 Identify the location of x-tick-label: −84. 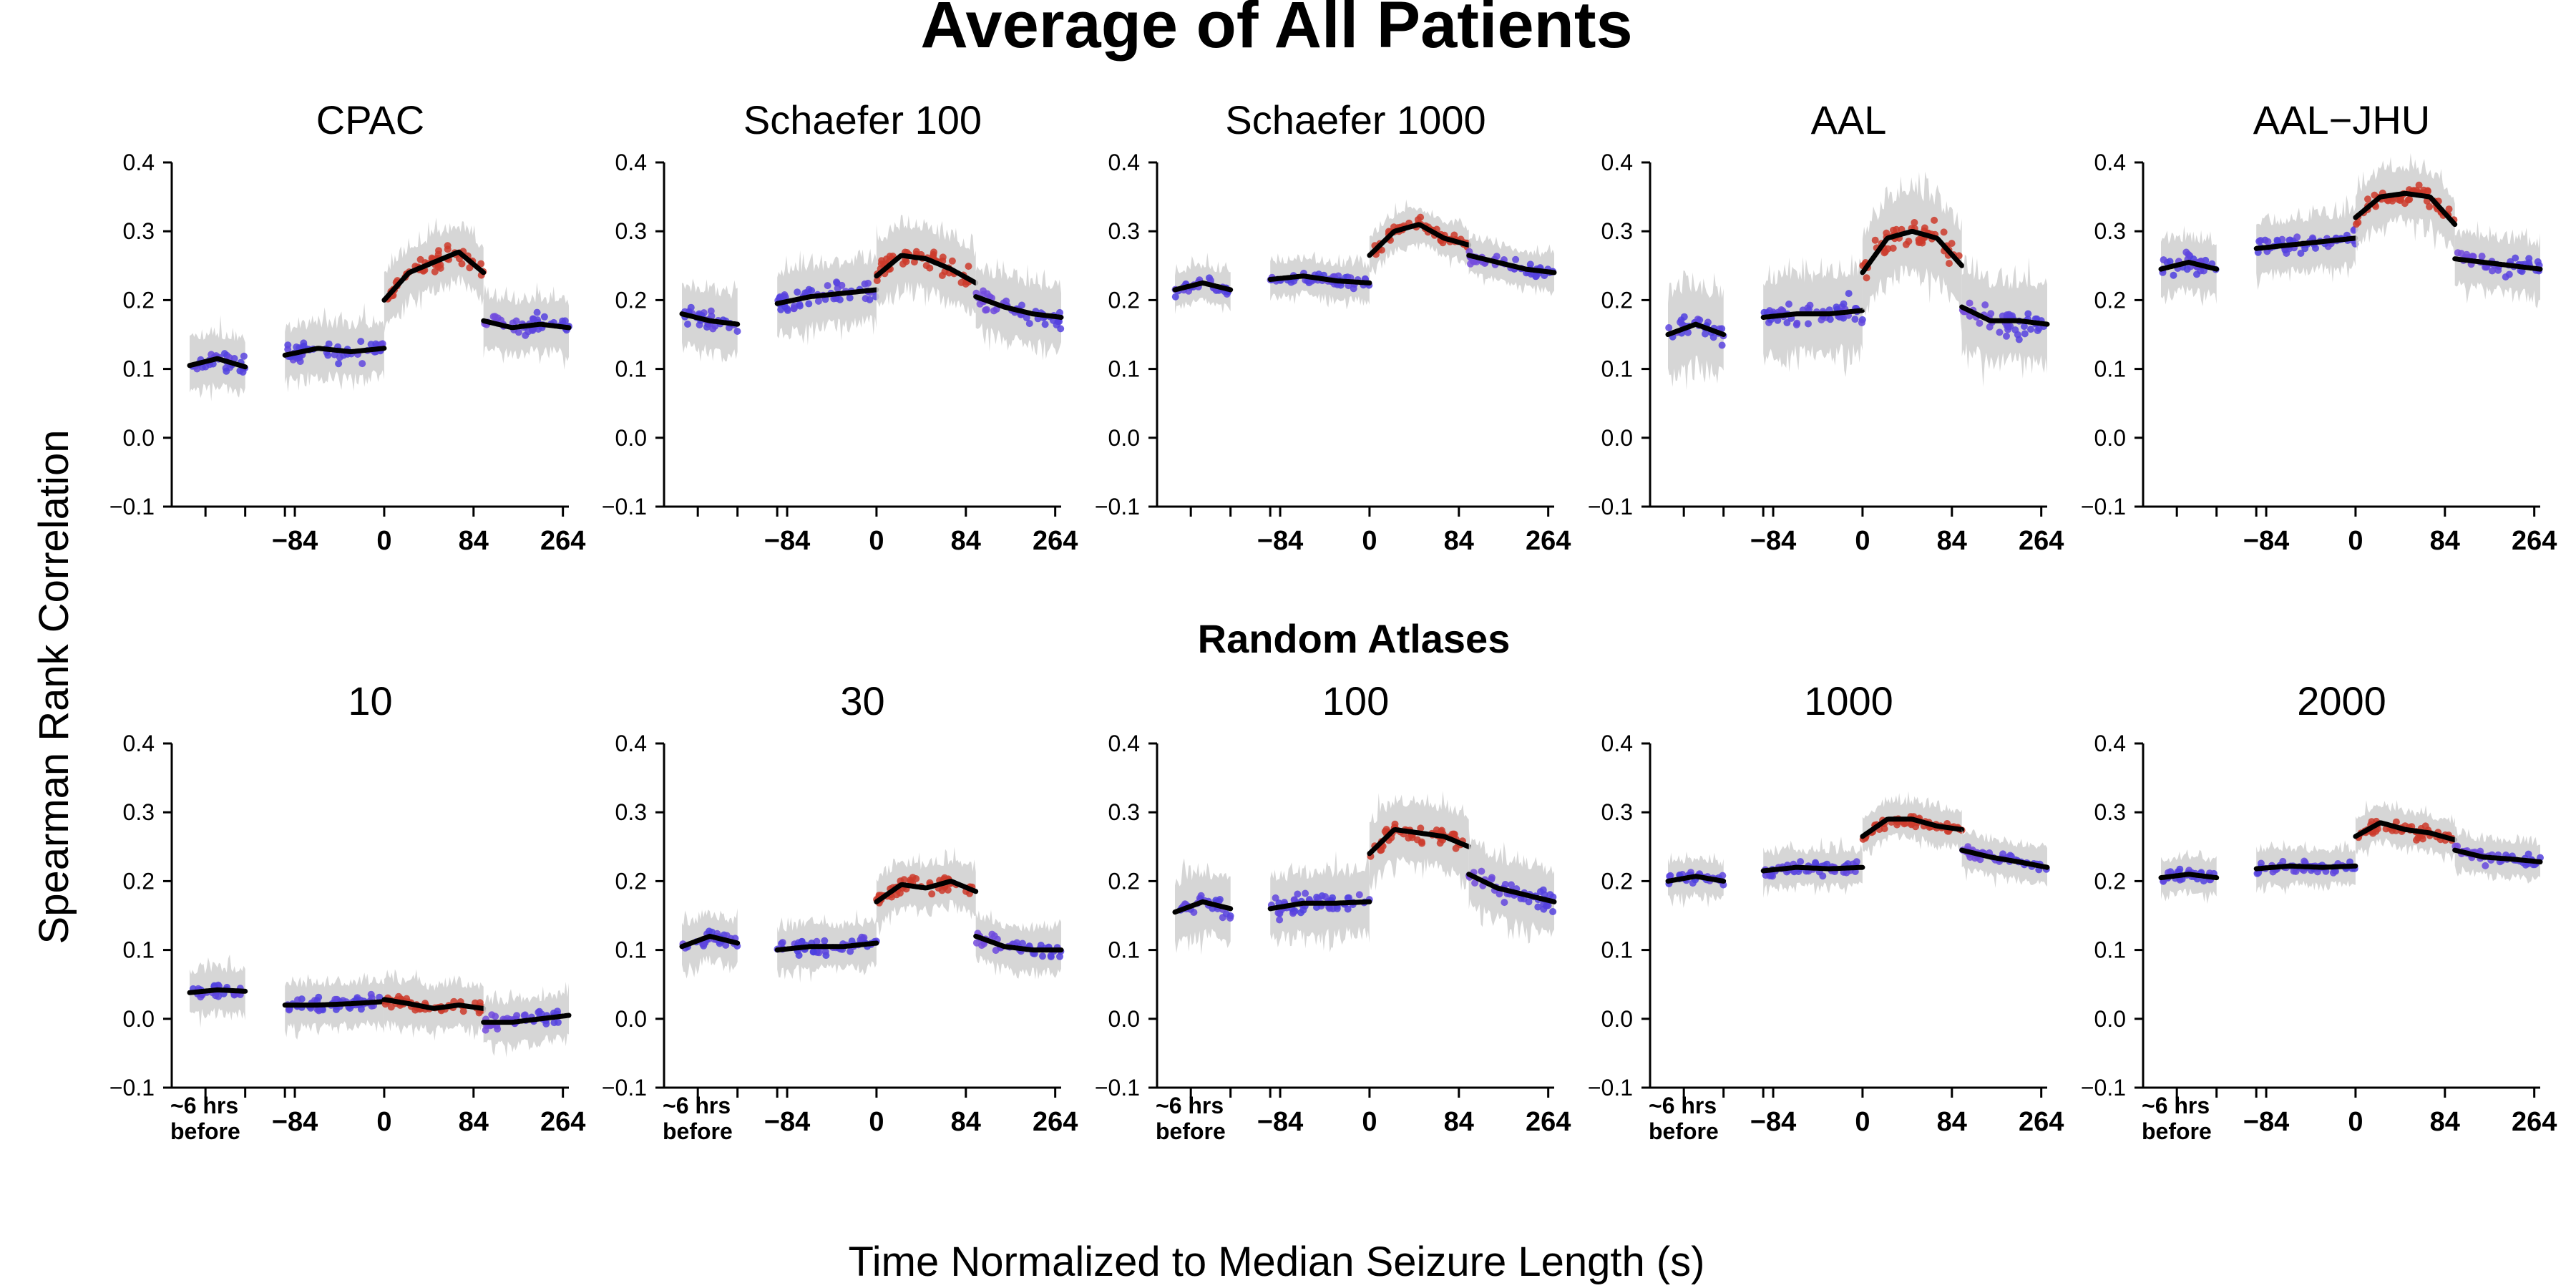
(1280, 541).